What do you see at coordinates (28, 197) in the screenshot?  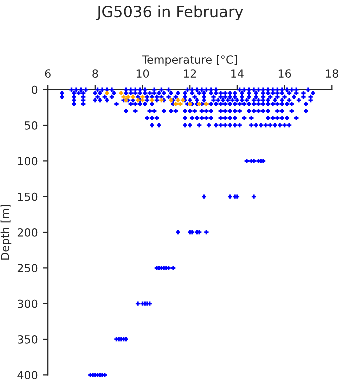 I see `y-tick-label: 150` at bounding box center [28, 197].